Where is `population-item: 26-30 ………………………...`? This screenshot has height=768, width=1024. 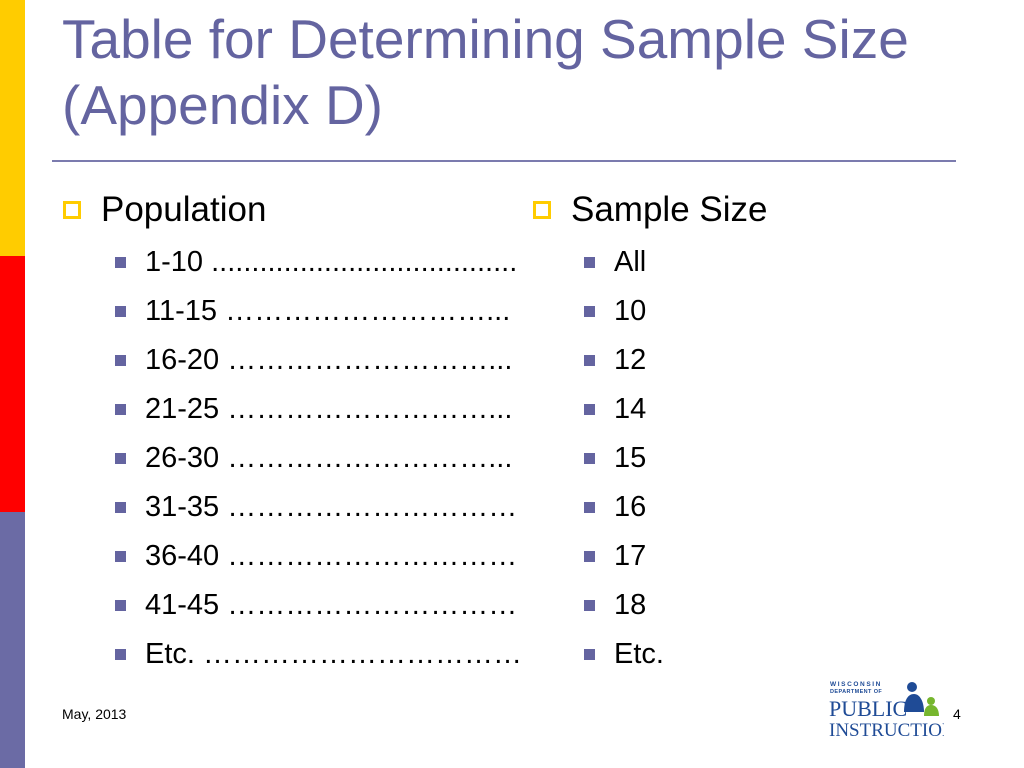 population-item: 26-30 ………………………... is located at coordinates (318, 458).